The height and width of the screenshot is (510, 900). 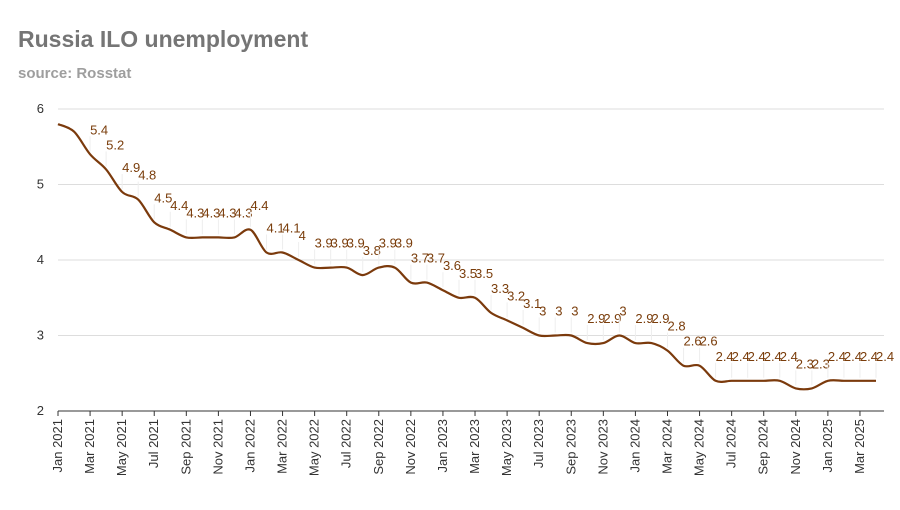 I want to click on x-tick-label: Jan 2021, so click(x=57, y=446).